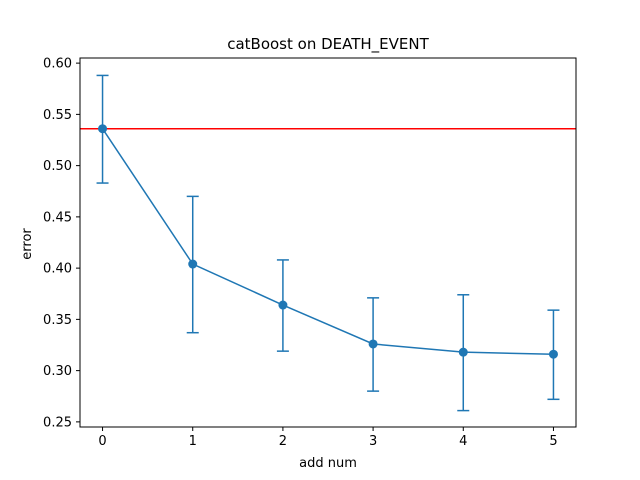 This screenshot has height=480, width=640. I want to click on x-tick-label: 1, so click(193, 441).